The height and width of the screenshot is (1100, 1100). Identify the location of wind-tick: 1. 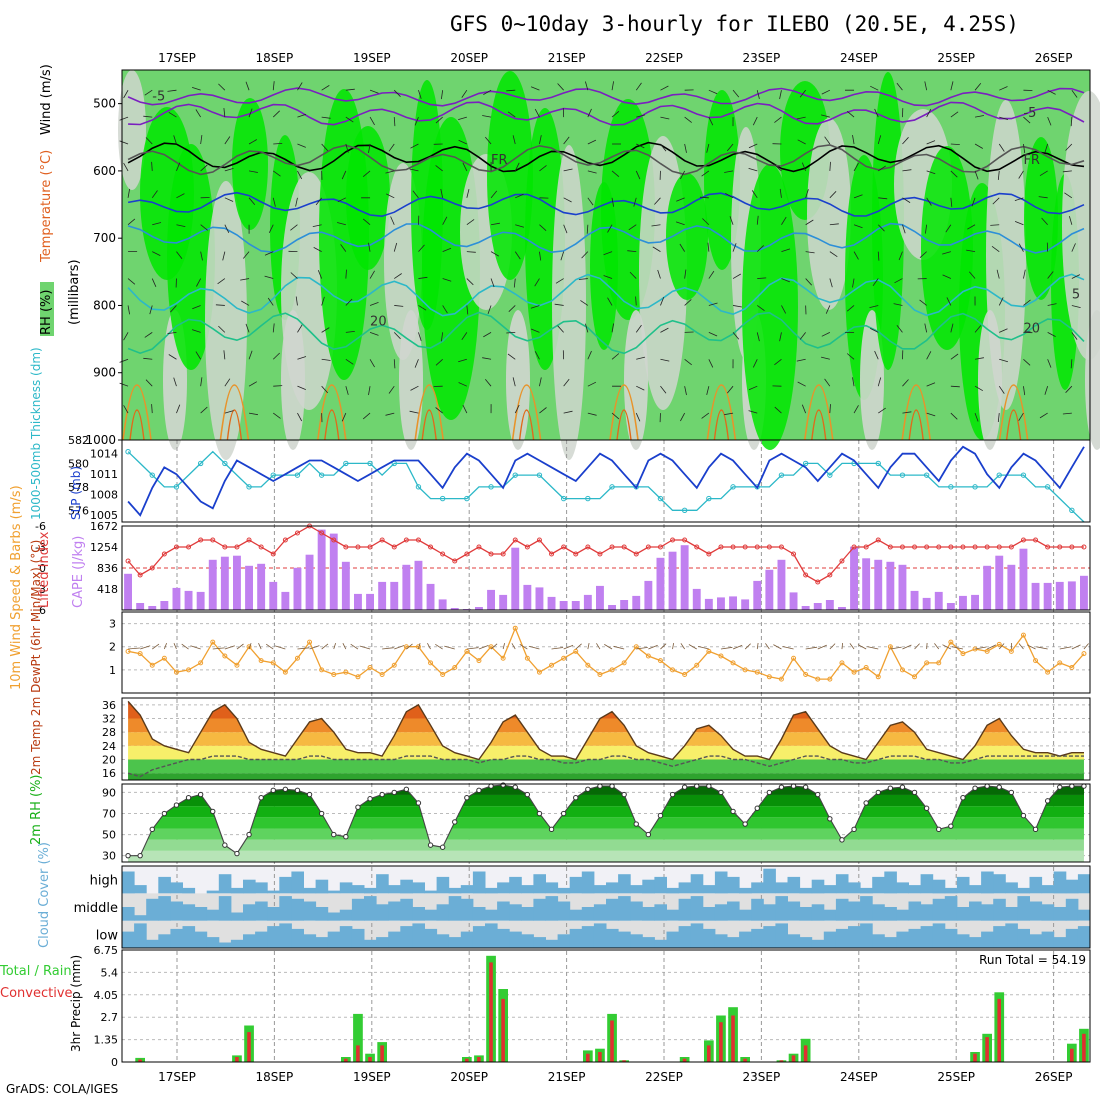
(112, 670).